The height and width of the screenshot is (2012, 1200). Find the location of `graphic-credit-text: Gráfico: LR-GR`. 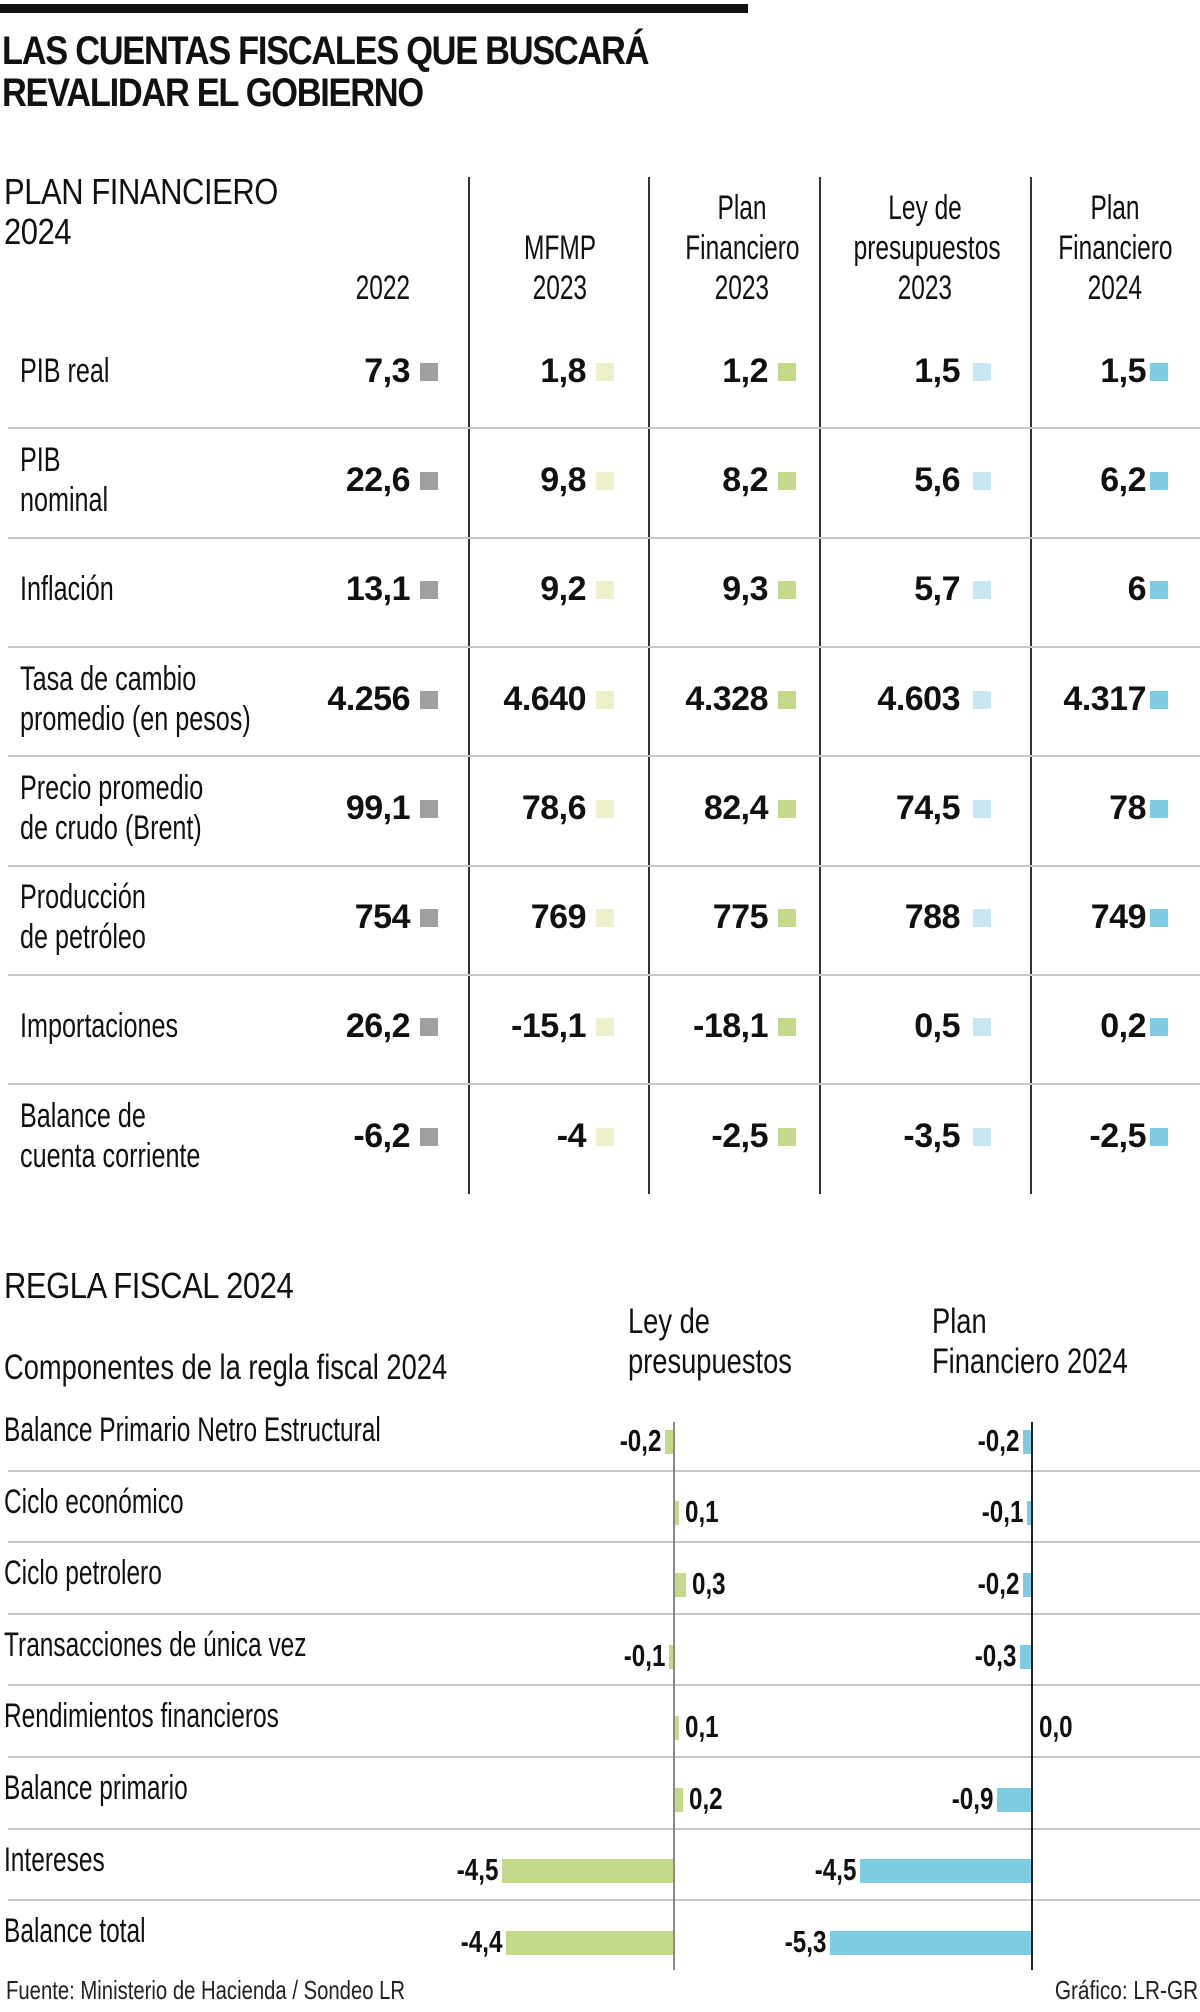

graphic-credit-text: Gráfico: LR-GR is located at coordinates (1126, 1990).